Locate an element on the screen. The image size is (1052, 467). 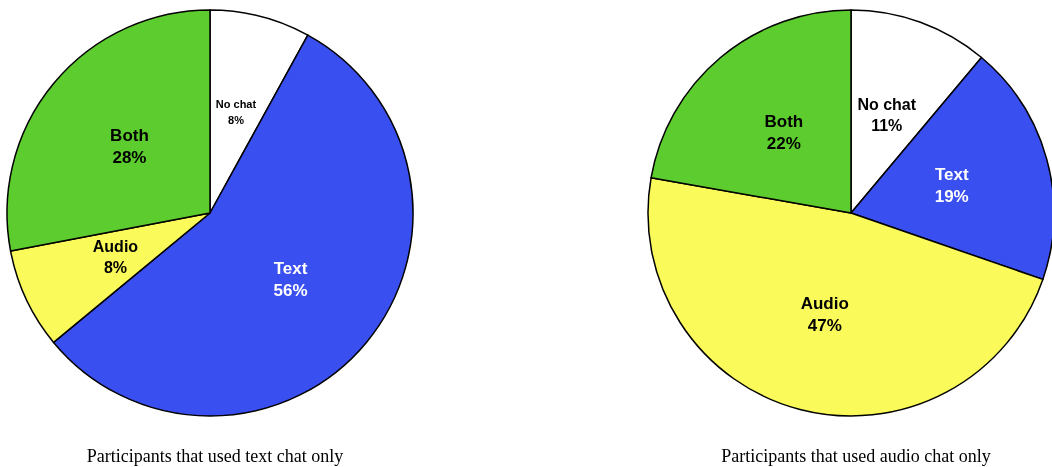
data-label: 28% is located at coordinates (129, 157).